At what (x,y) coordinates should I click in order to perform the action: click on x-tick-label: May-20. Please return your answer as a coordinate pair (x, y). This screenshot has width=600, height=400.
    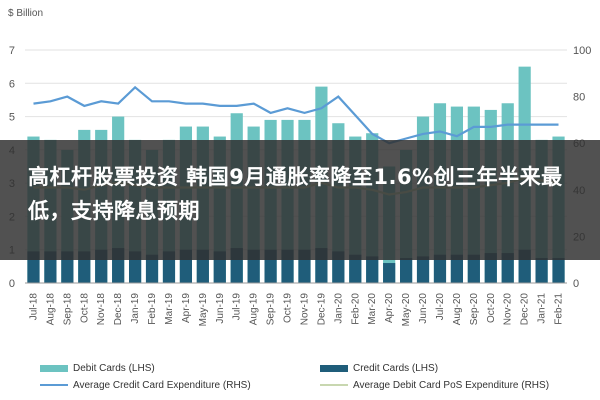
    Looking at the image, I should click on (406, 310).